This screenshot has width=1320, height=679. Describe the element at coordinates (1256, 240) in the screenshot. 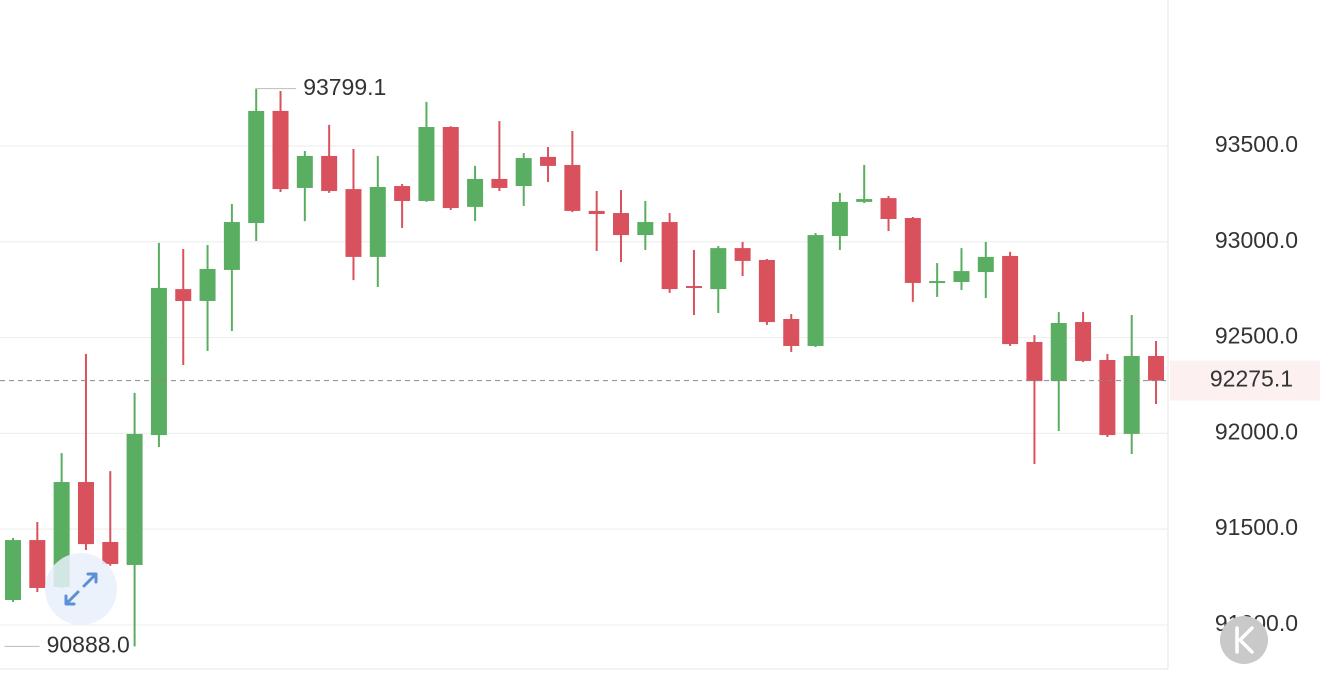

I see `y-tick-label: 93000.0` at that location.